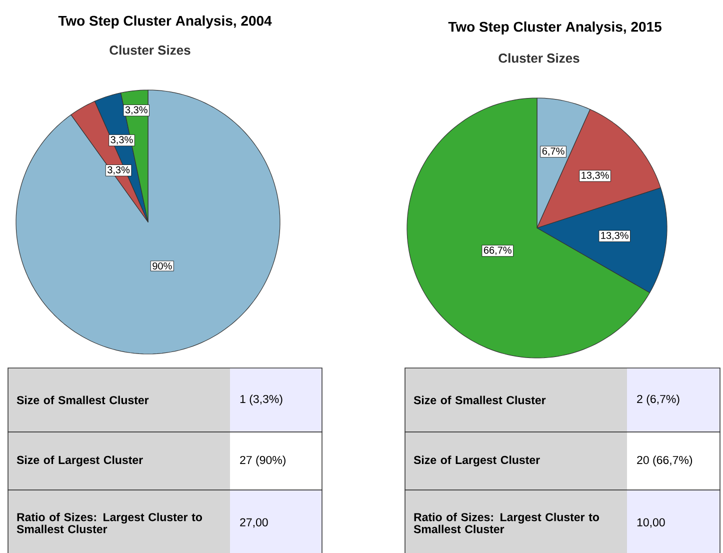 This screenshot has width=723, height=553. Describe the element at coordinates (165, 22) in the screenshot. I see `chart-title: Two Step Cluster Analysis, 2004` at that location.